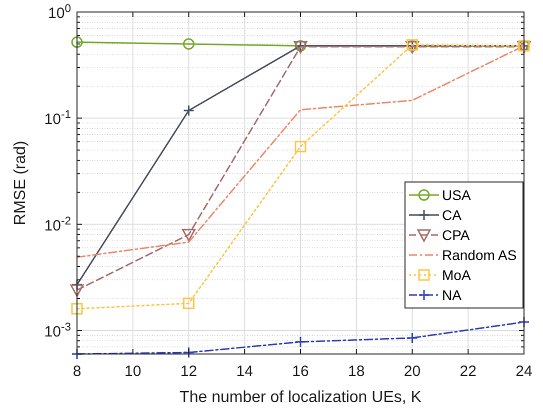  What do you see at coordinates (412, 371) in the screenshot?
I see `x-tick-label: 20` at bounding box center [412, 371].